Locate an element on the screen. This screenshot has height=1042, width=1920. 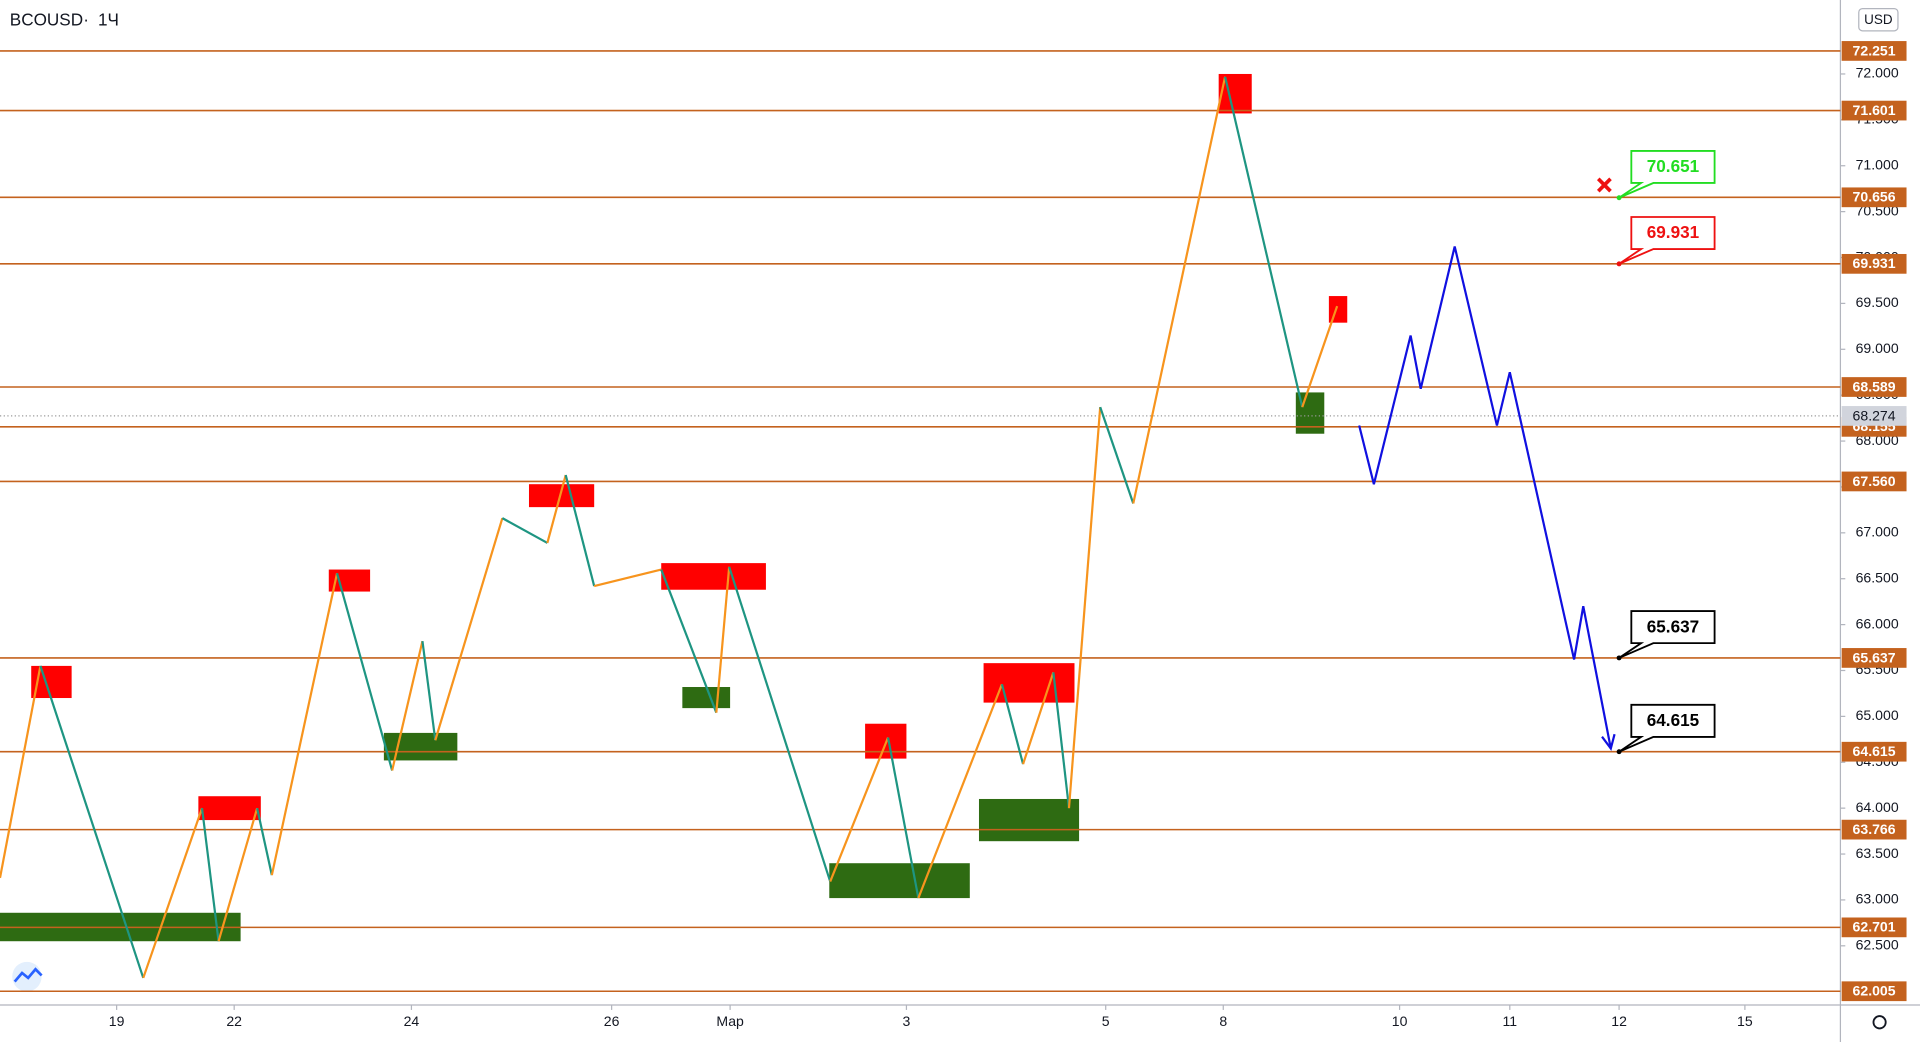
x-tick-label: 15 is located at coordinates (1745, 1021).